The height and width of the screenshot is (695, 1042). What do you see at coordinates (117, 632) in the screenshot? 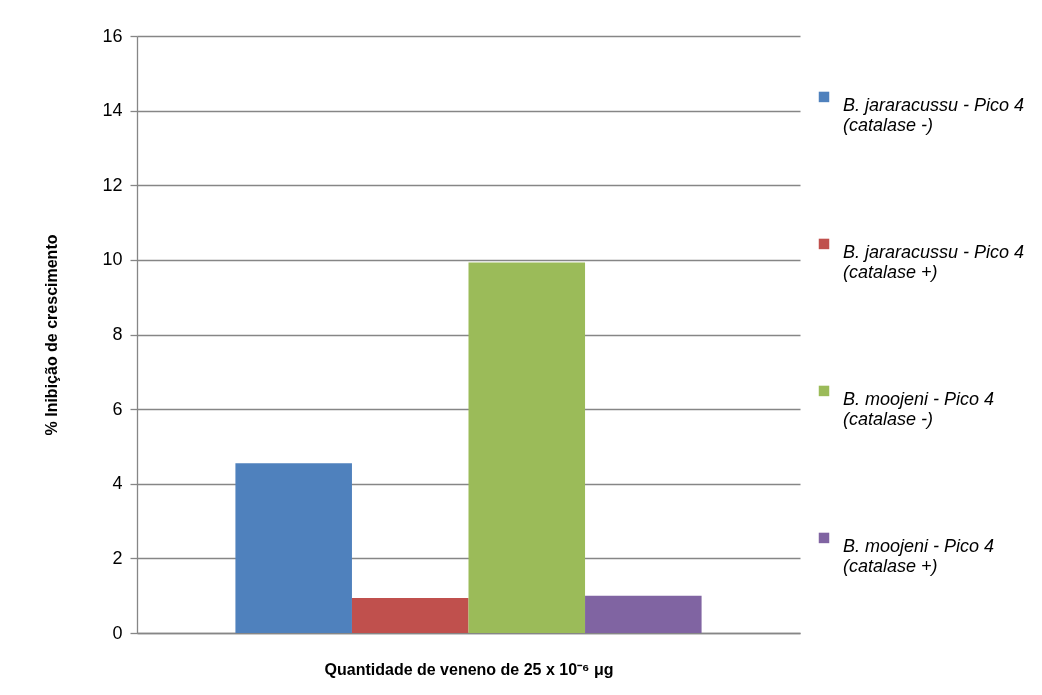
I see `y-tick-label: 0` at bounding box center [117, 632].